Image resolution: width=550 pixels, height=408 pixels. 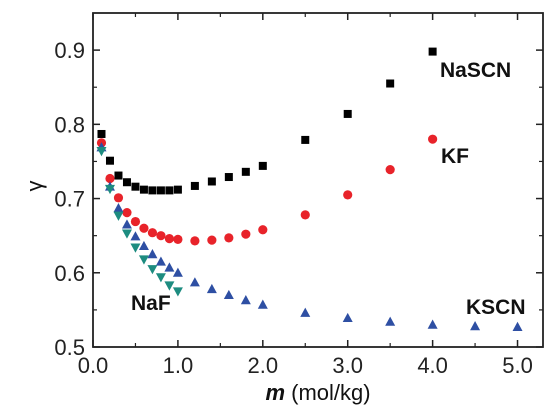 I want to click on series-label-nascn: NaSCN, so click(x=475, y=70).